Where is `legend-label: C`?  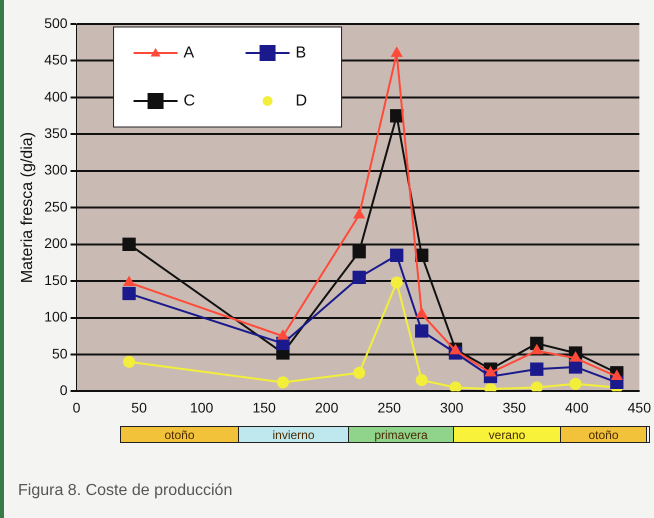
legend-label: C is located at coordinates (190, 101).